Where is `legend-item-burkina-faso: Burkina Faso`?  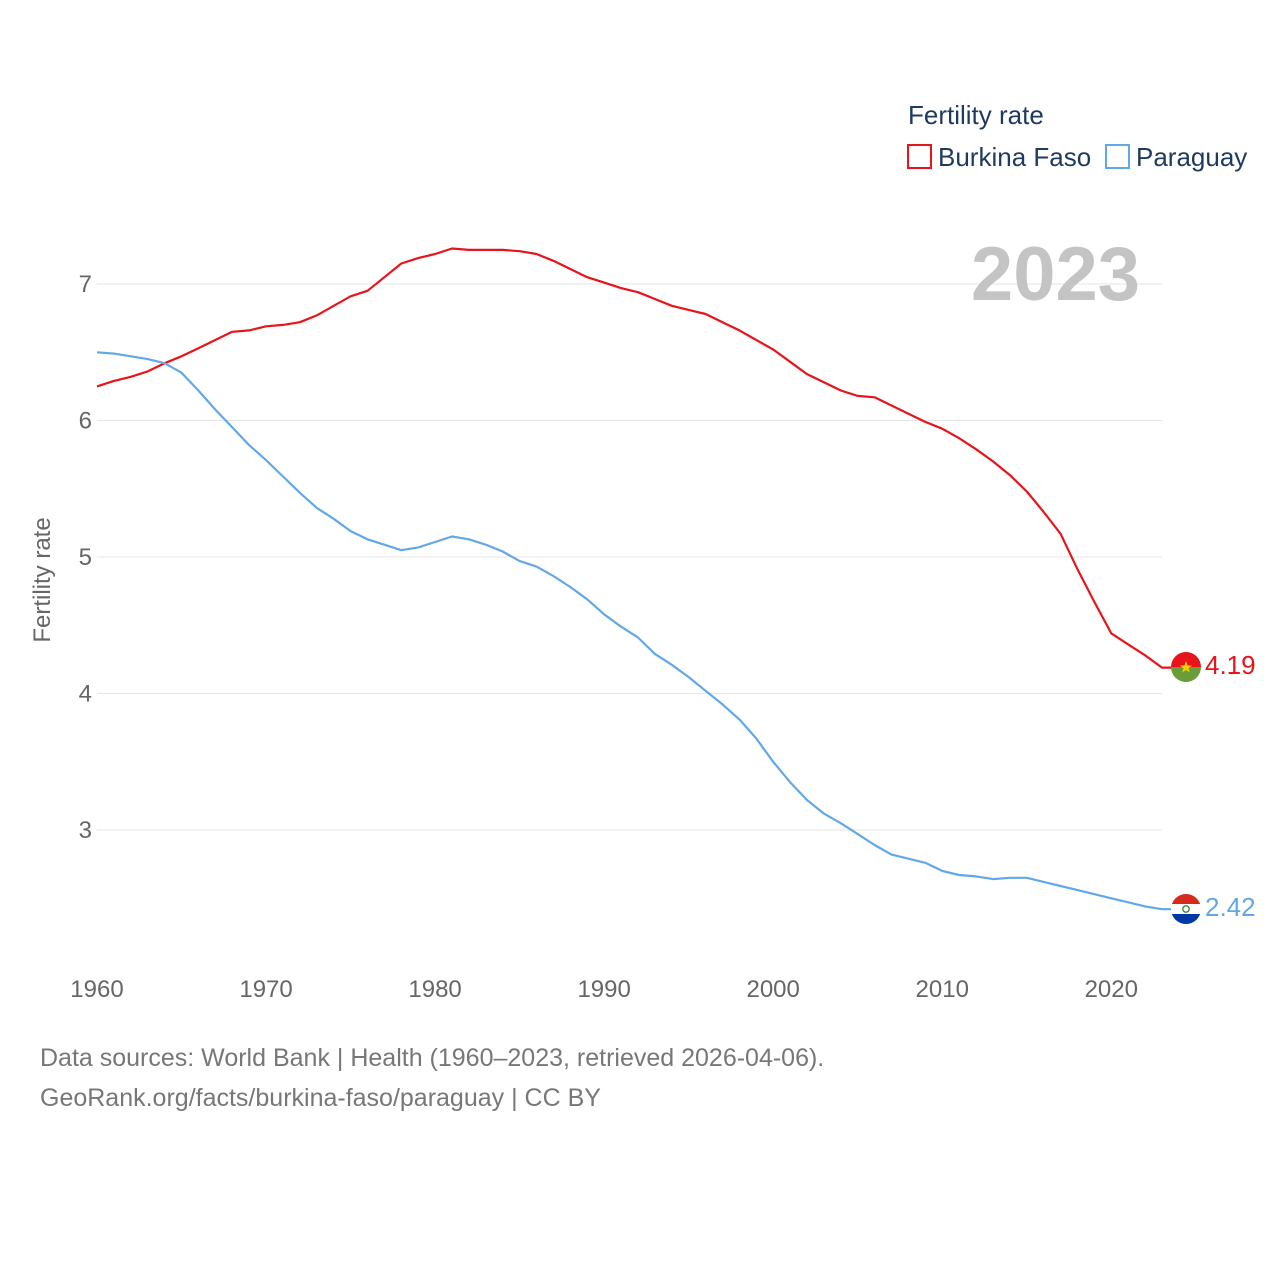
legend-item-burkina-faso: Burkina Faso is located at coordinates (999, 157).